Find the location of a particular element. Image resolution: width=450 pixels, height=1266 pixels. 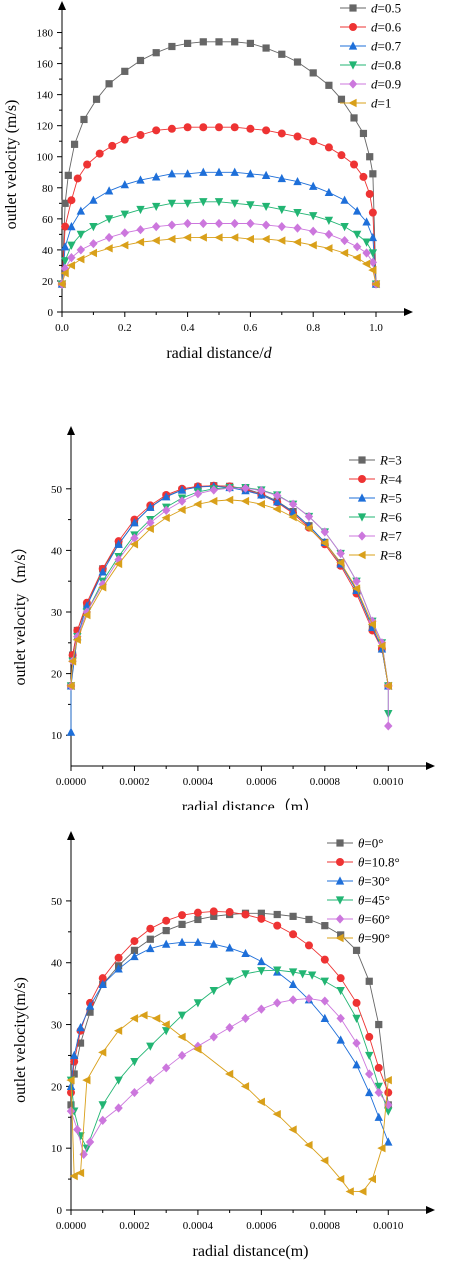

legend-item: d=0.6 is located at coordinates (371, 27).